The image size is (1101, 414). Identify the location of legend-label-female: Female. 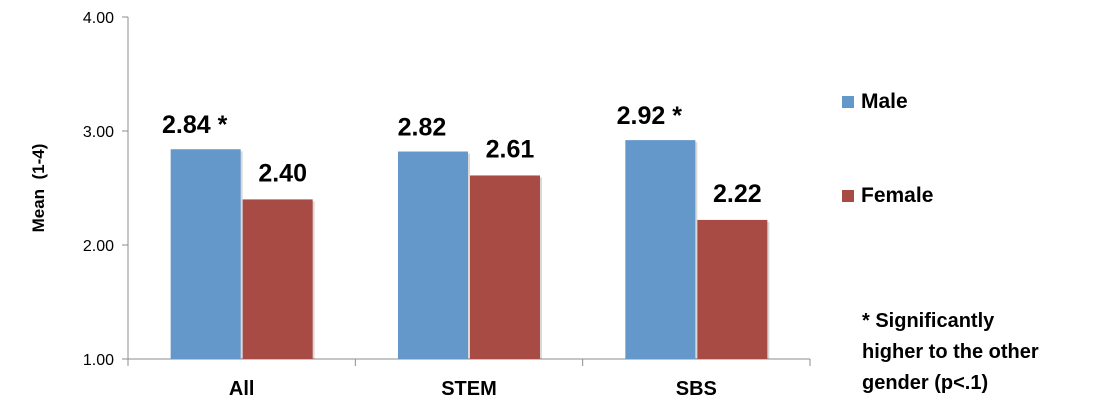
(897, 195).